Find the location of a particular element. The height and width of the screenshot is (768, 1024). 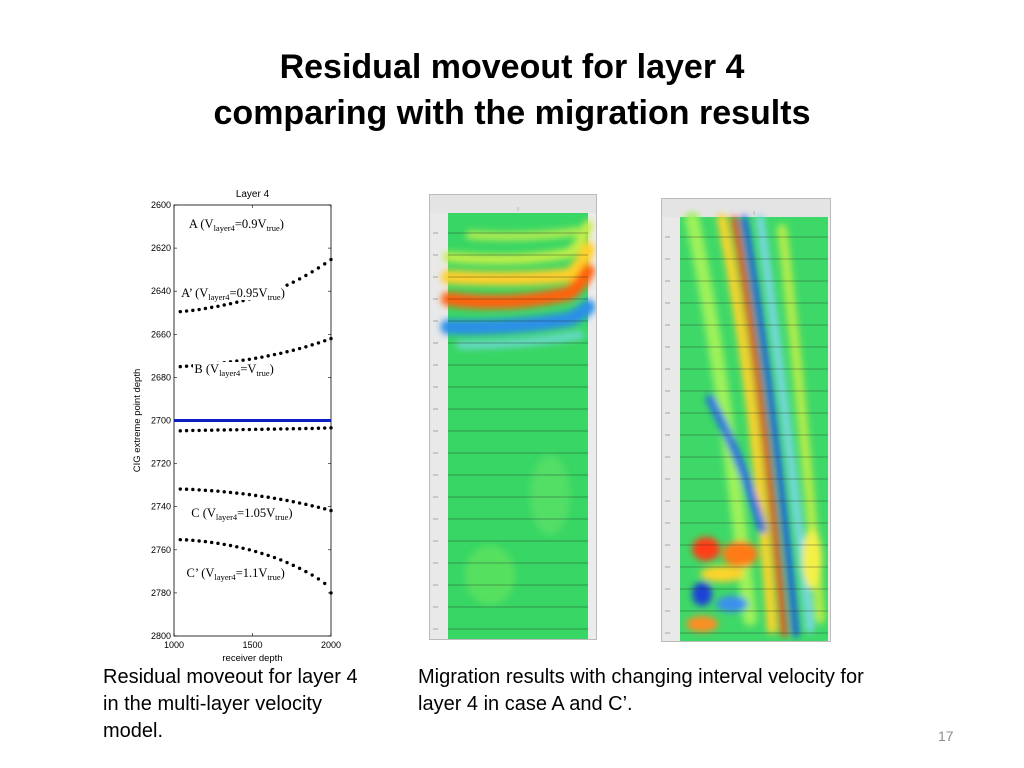

y-tick-label: 2680 is located at coordinates (161, 377).